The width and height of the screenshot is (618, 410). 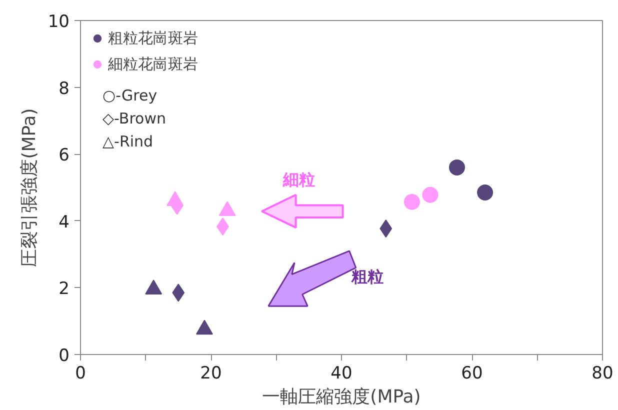 What do you see at coordinates (367, 276) in the screenshot?
I see `annotation: 粗粒` at bounding box center [367, 276].